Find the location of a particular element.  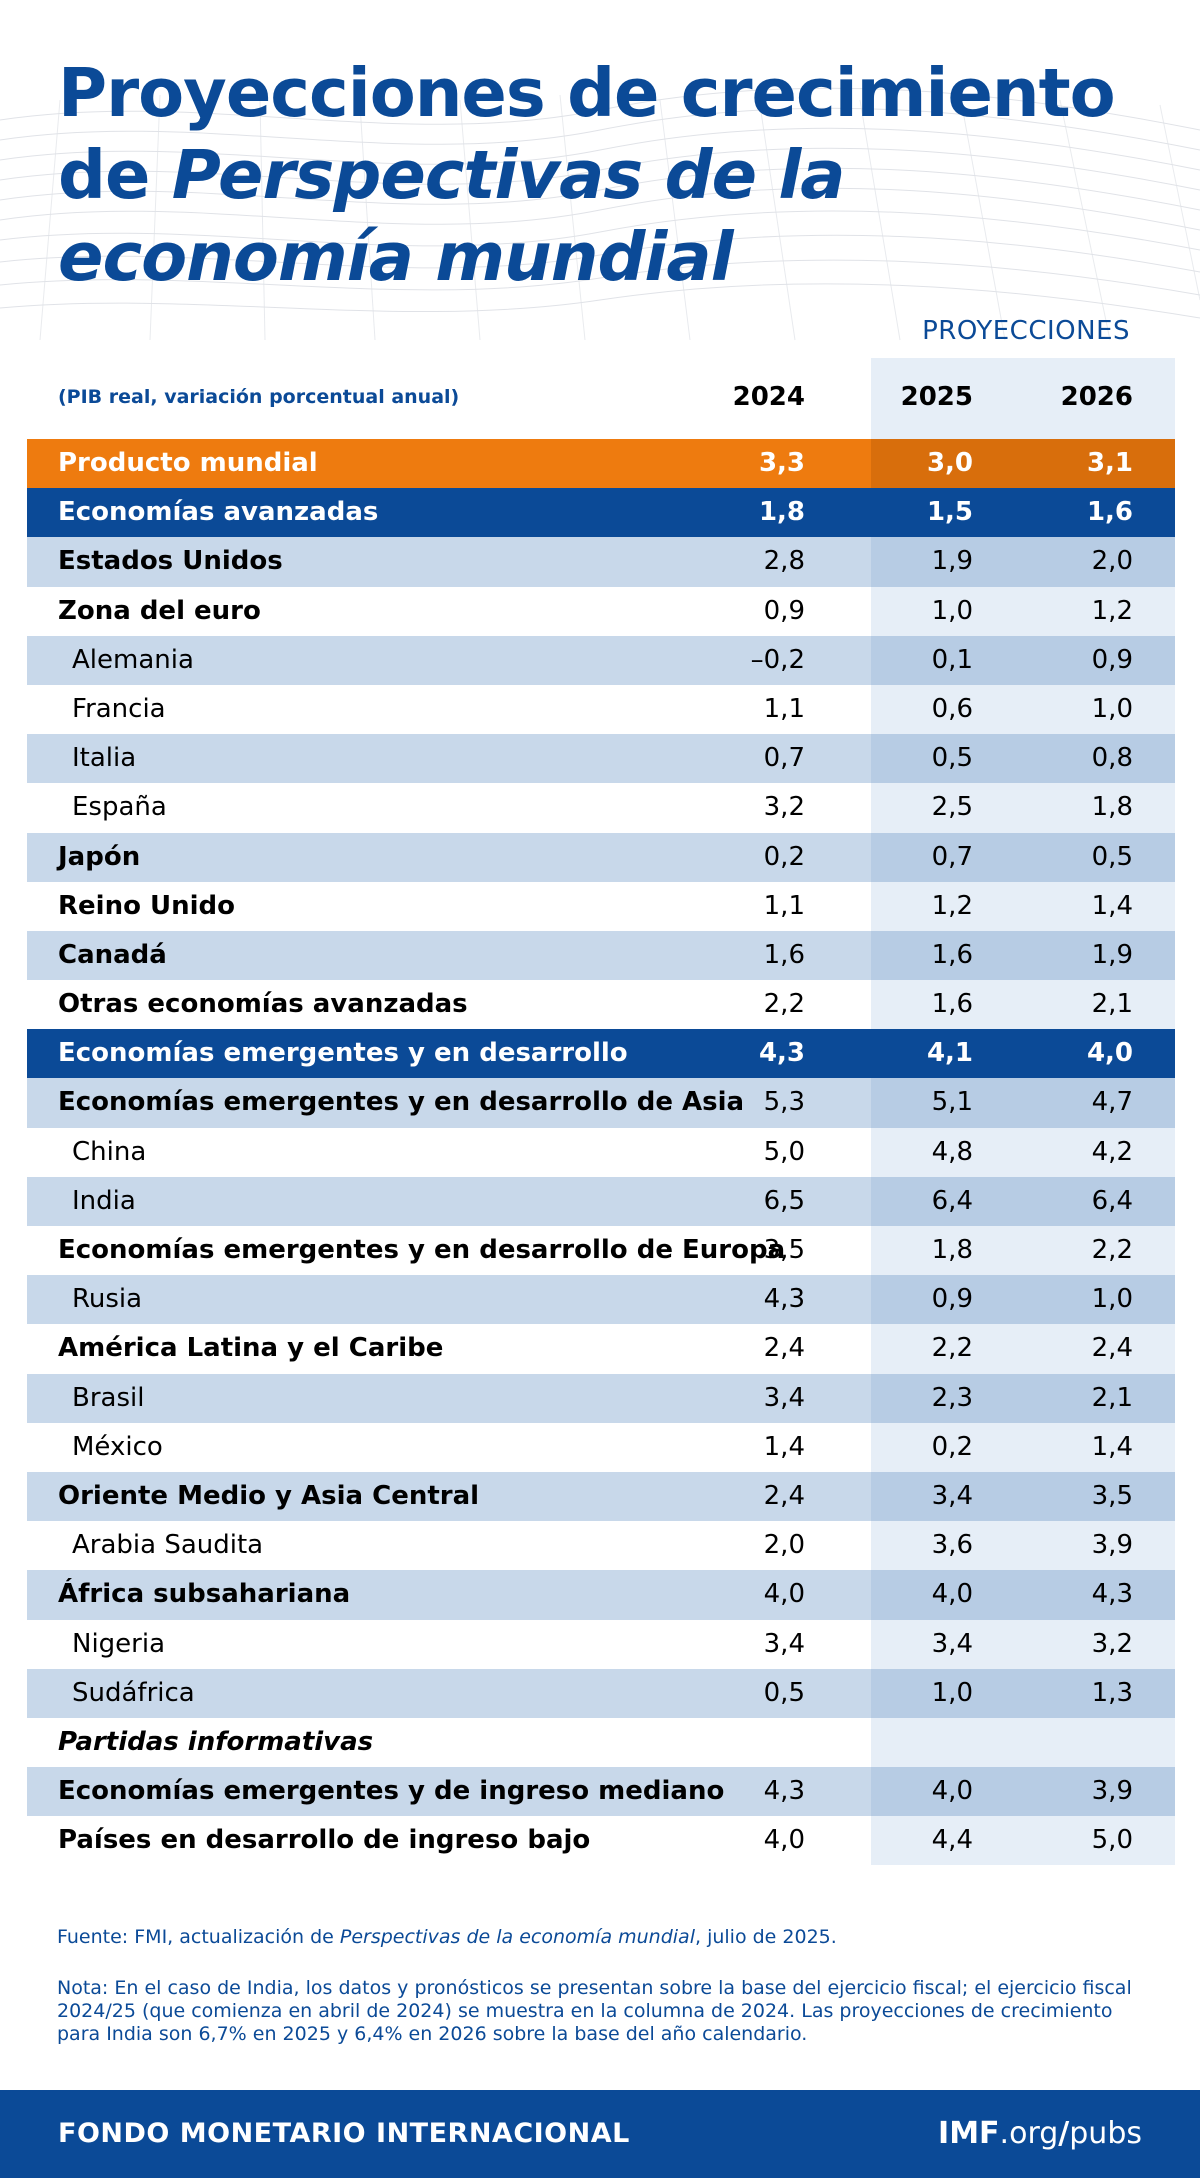

row-label: Arabia Saudita is located at coordinates (168, 1545).